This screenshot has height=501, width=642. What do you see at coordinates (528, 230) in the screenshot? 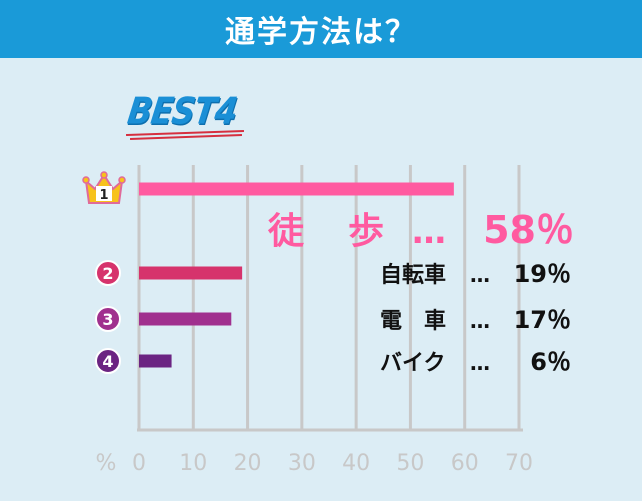
I see `data-label-value: 58％` at bounding box center [528, 230].